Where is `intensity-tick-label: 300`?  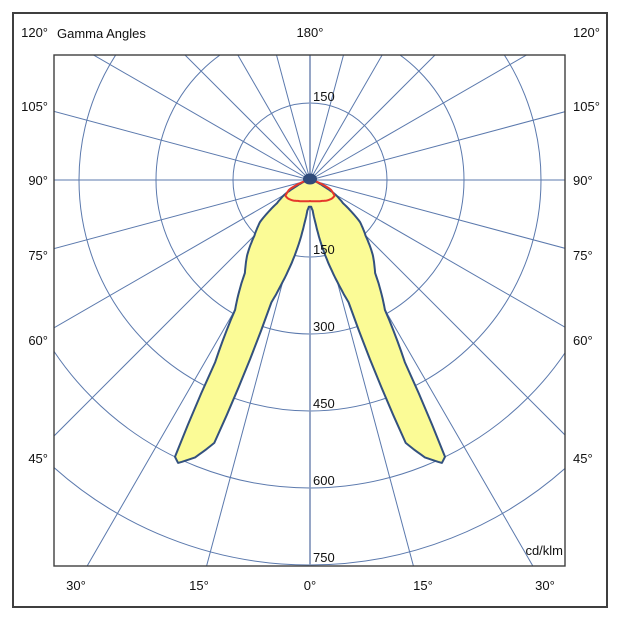 intensity-tick-label: 300 is located at coordinates (324, 326).